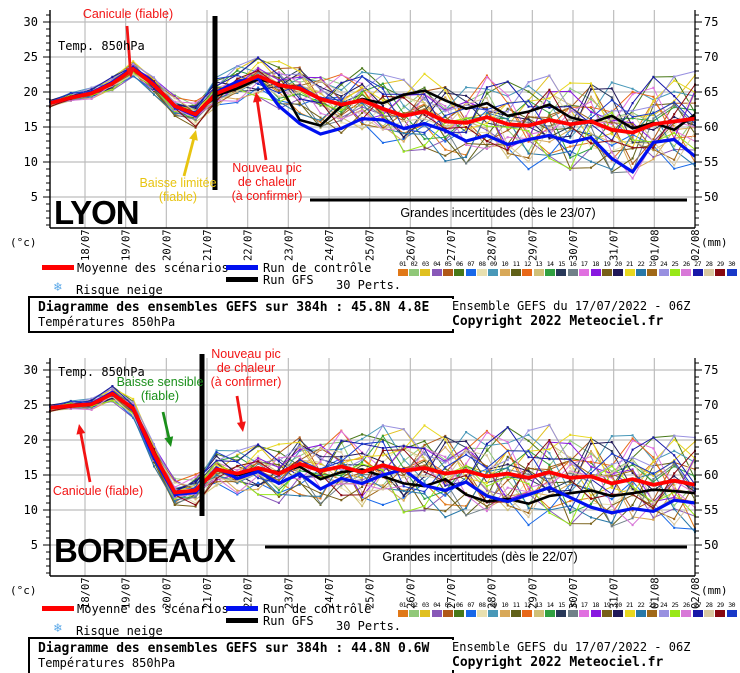 The image size is (740, 673). I want to click on pert-swatch-08: 08, so click(482, 268).